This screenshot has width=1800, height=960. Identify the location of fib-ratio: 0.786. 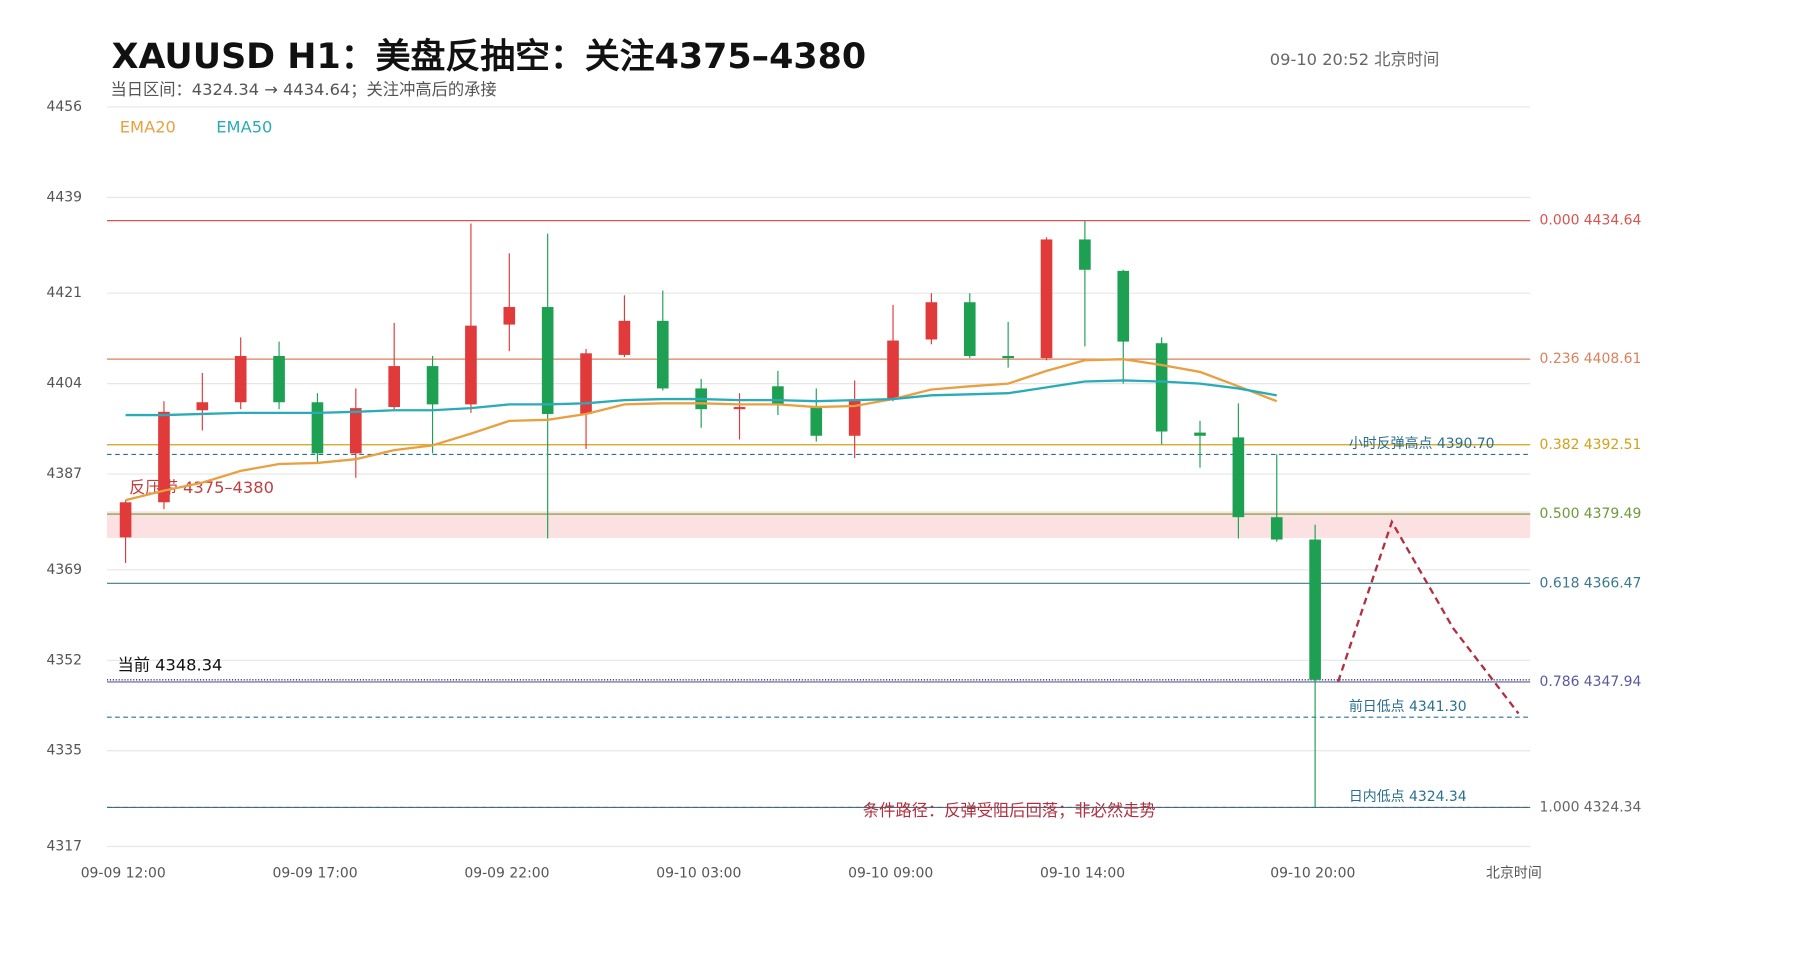
(1560, 682).